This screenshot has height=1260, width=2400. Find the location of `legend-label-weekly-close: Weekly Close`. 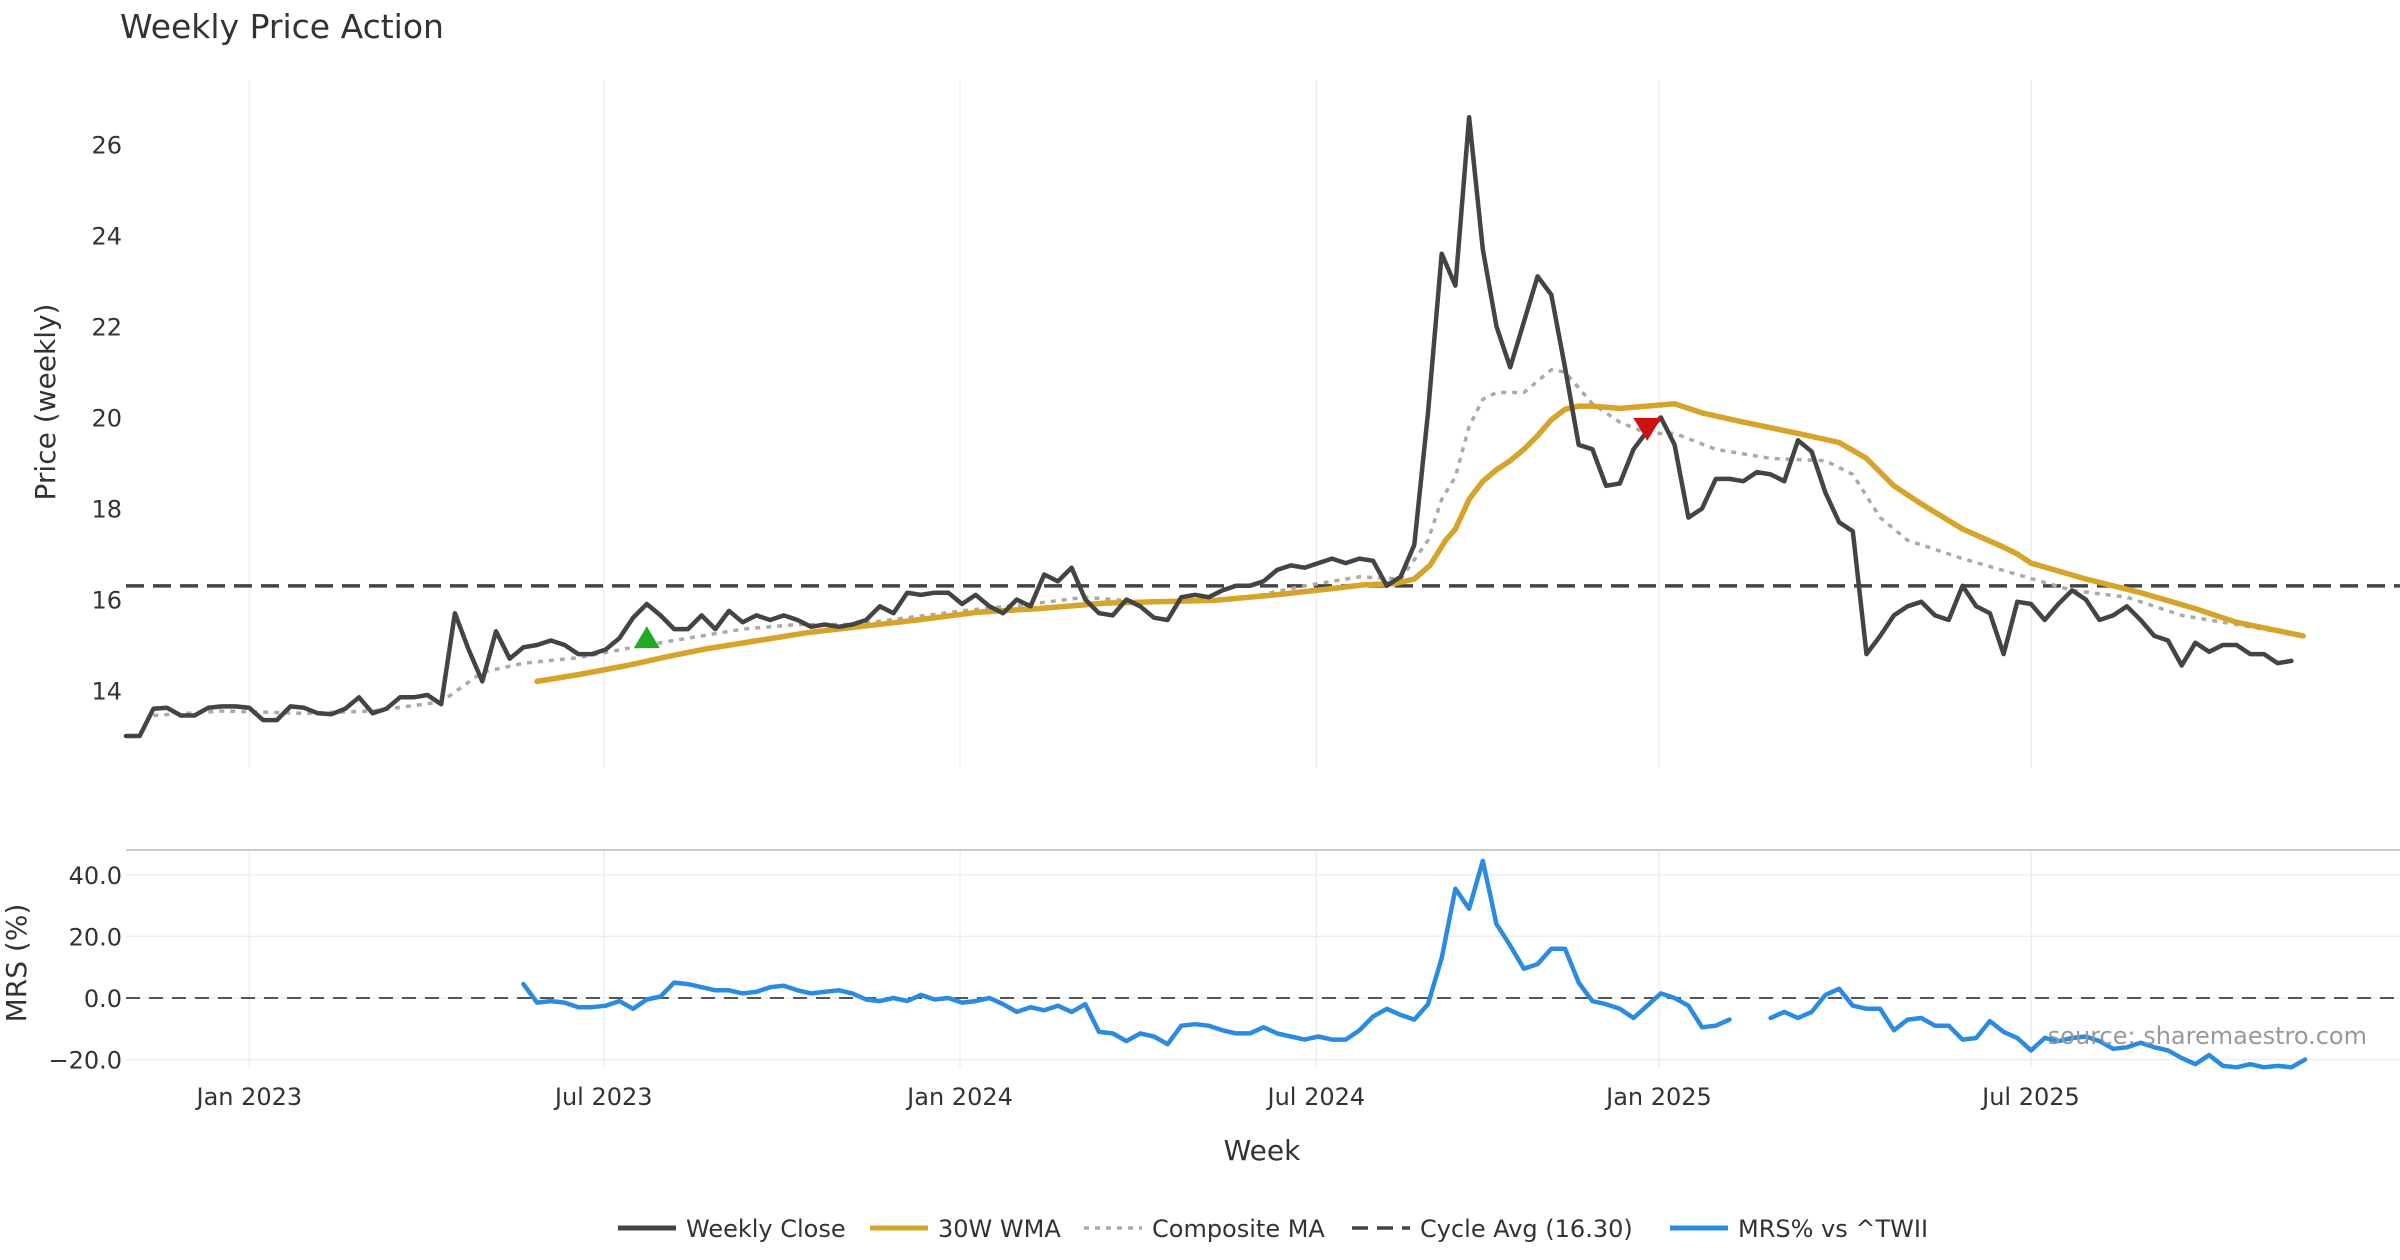

legend-label-weekly-close: Weekly Close is located at coordinates (766, 1229).